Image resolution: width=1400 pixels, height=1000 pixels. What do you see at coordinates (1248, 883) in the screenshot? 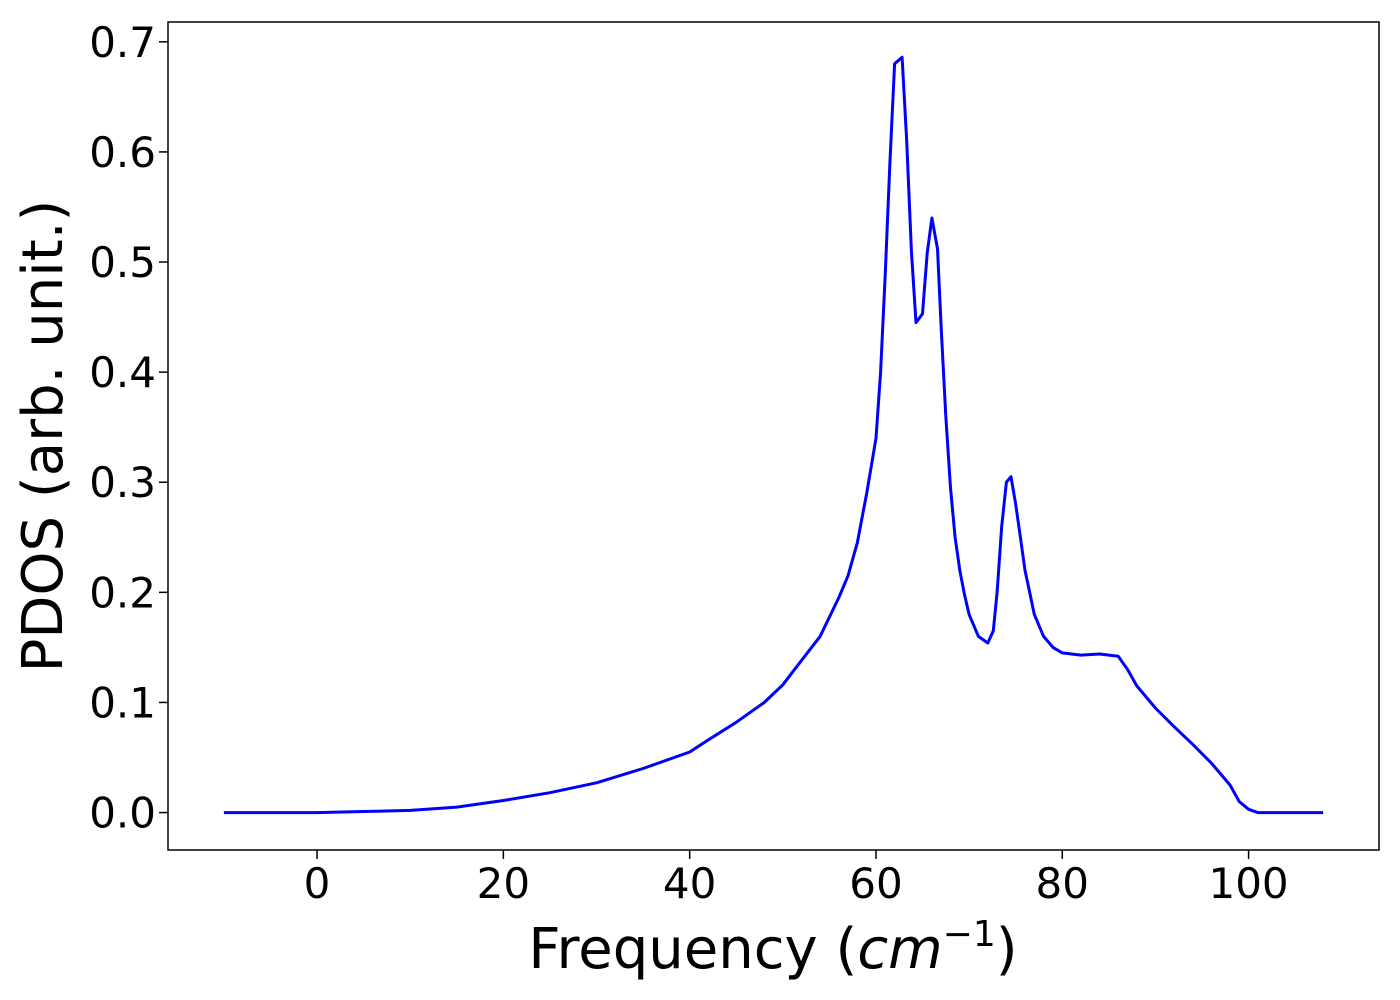
I see `x-tick-label: 100` at bounding box center [1248, 883].